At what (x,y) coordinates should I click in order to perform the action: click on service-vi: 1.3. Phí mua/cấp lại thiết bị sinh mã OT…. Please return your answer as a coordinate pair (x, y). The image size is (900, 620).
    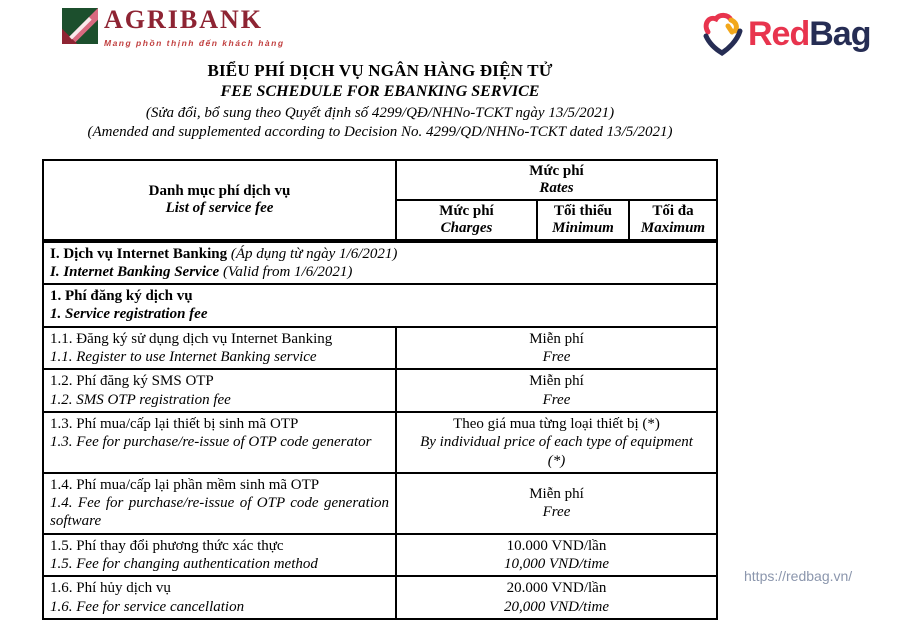
    Looking at the image, I should click on (174, 423).